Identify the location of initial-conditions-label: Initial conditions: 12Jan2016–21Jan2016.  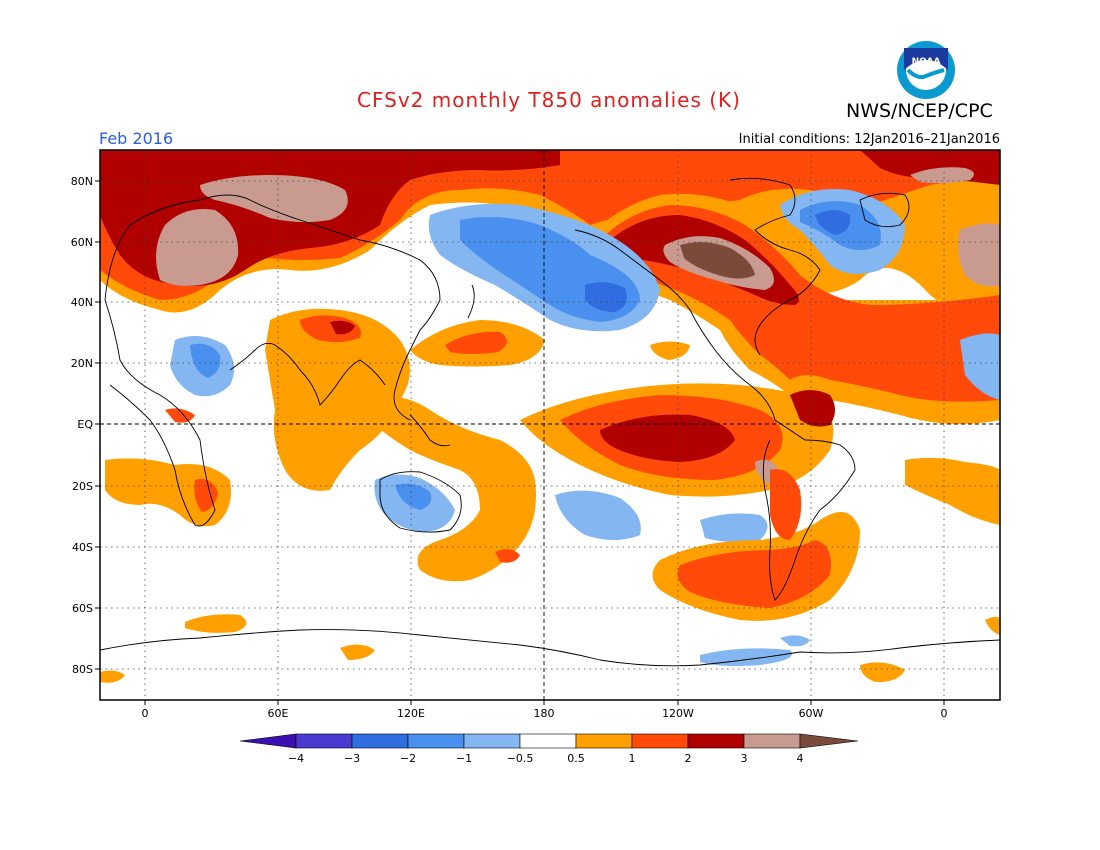
(869, 139).